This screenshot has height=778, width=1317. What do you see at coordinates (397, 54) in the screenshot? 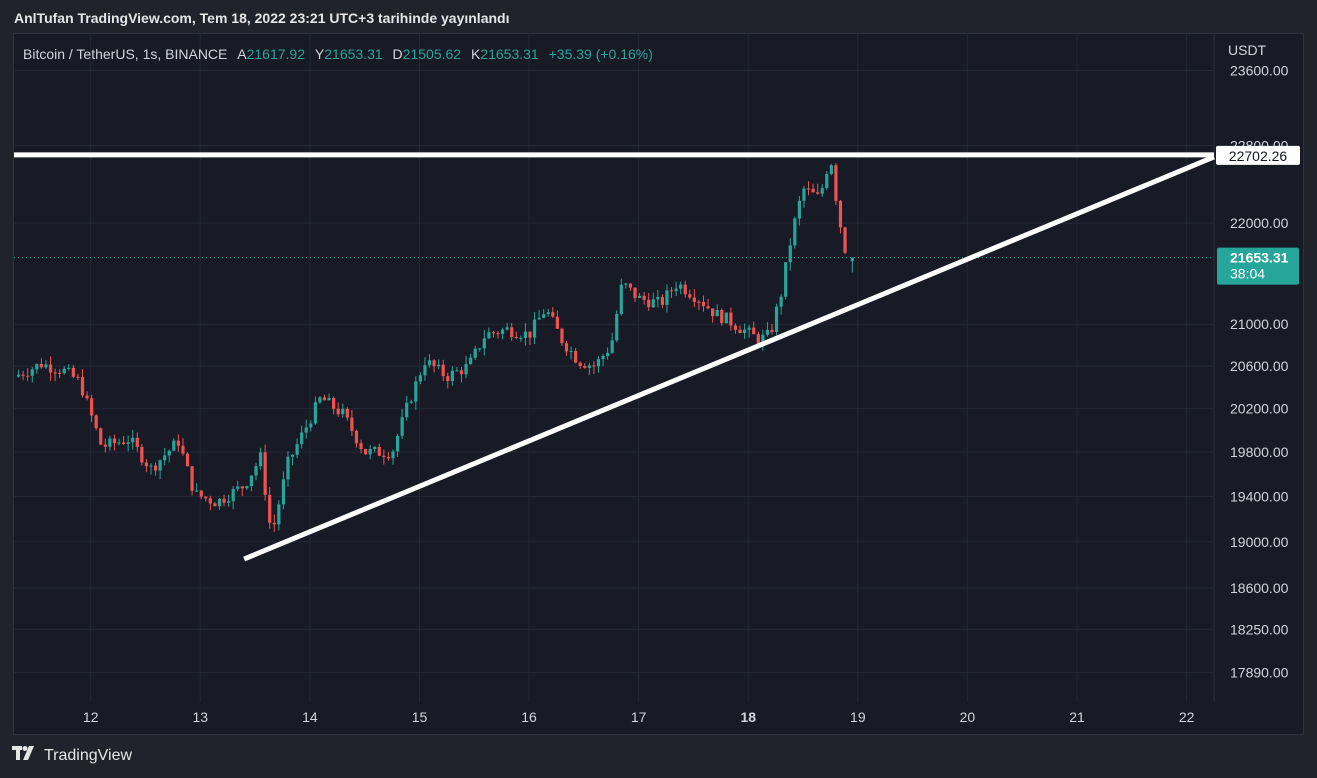
I see `low-label: D` at bounding box center [397, 54].